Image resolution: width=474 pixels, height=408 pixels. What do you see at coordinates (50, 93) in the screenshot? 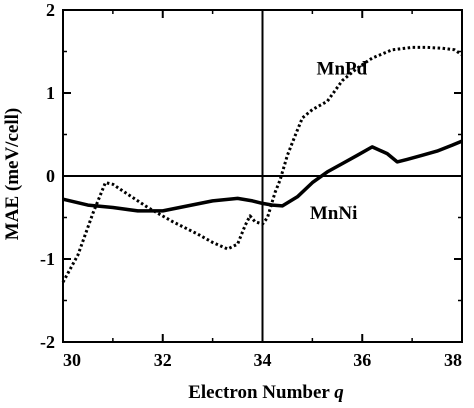
I see `y-tick-label-1: 1` at bounding box center [50, 93].